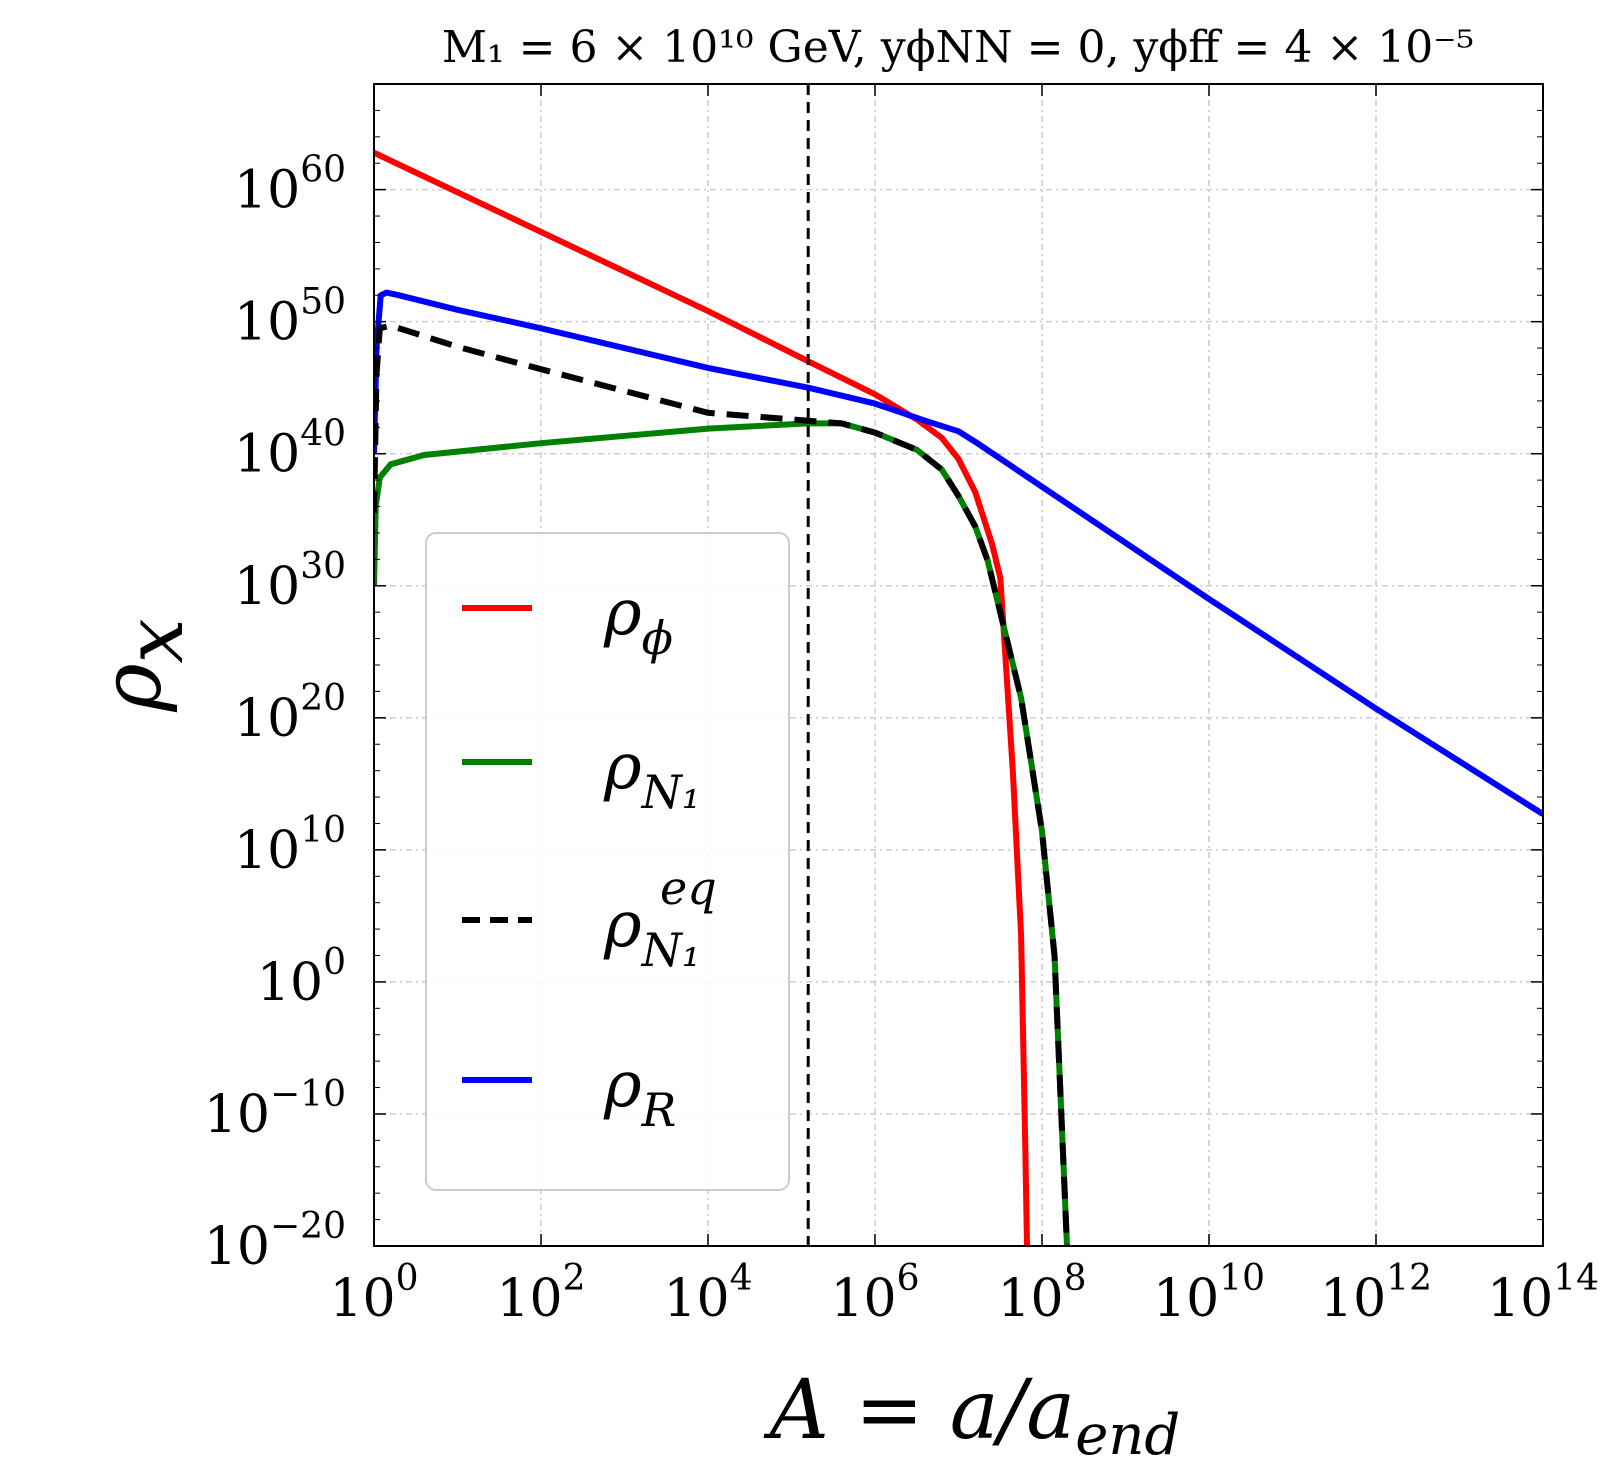  What do you see at coordinates (919, 1410) in the screenshot?
I see `x-axis-label-main: A = a/a` at bounding box center [919, 1410].